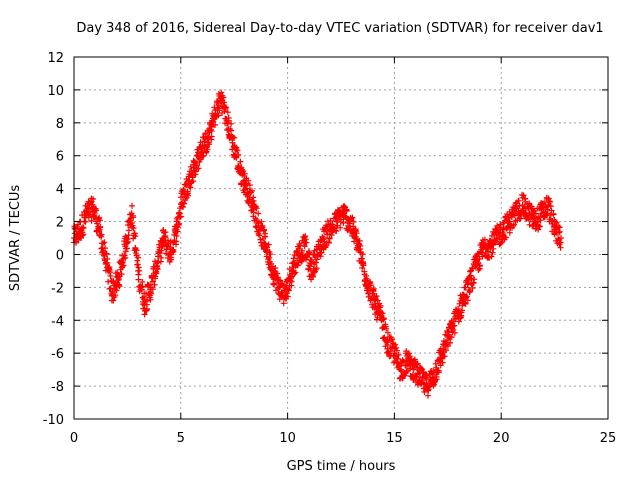 This screenshot has width=640, height=480. What do you see at coordinates (55, 58) in the screenshot?
I see `y-tick-label: 12` at bounding box center [55, 58].